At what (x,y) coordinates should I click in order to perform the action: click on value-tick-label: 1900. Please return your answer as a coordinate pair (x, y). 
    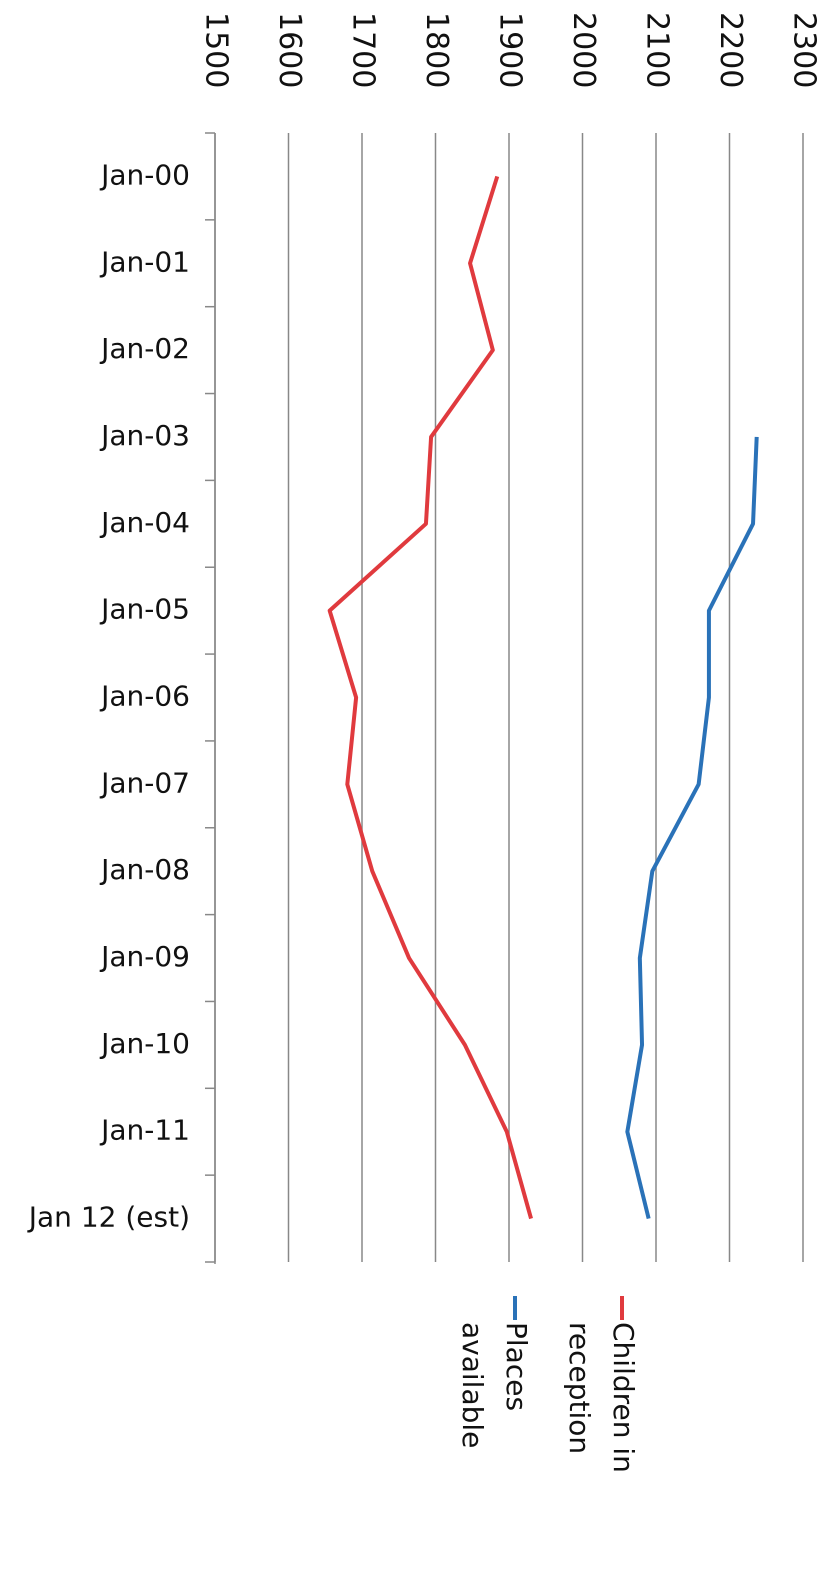
    Looking at the image, I should click on (510, 50).